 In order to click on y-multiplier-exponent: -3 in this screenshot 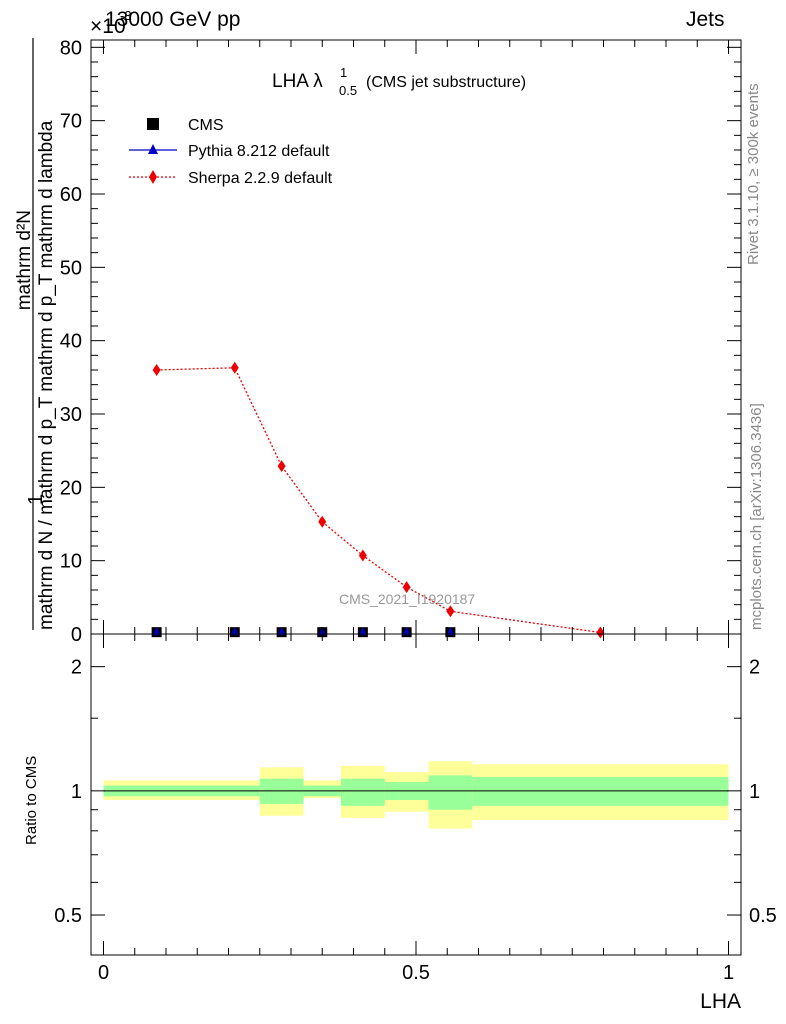, I will do `click(126, 15)`.